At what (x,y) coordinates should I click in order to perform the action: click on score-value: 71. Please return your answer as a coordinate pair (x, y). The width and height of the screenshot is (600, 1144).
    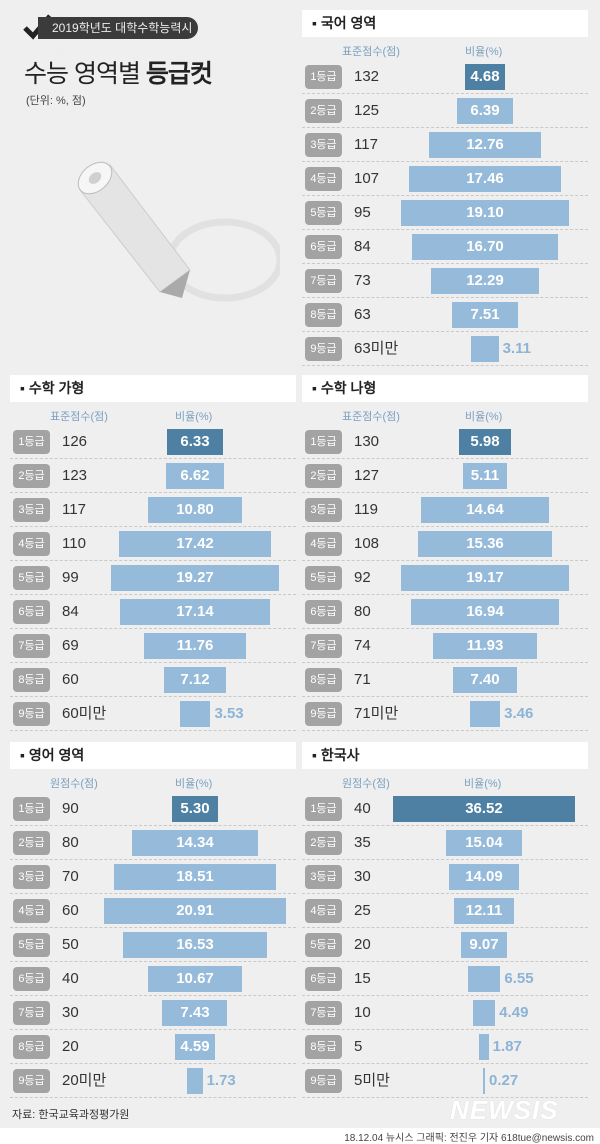
    Looking at the image, I should click on (362, 679).